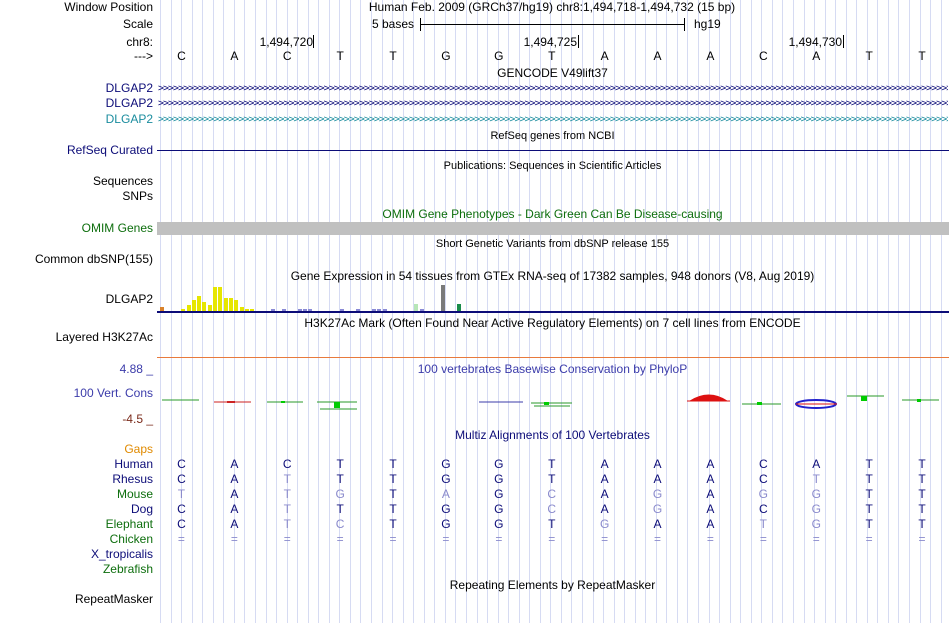  I want to click on snps-label: SNPs, so click(137, 196).